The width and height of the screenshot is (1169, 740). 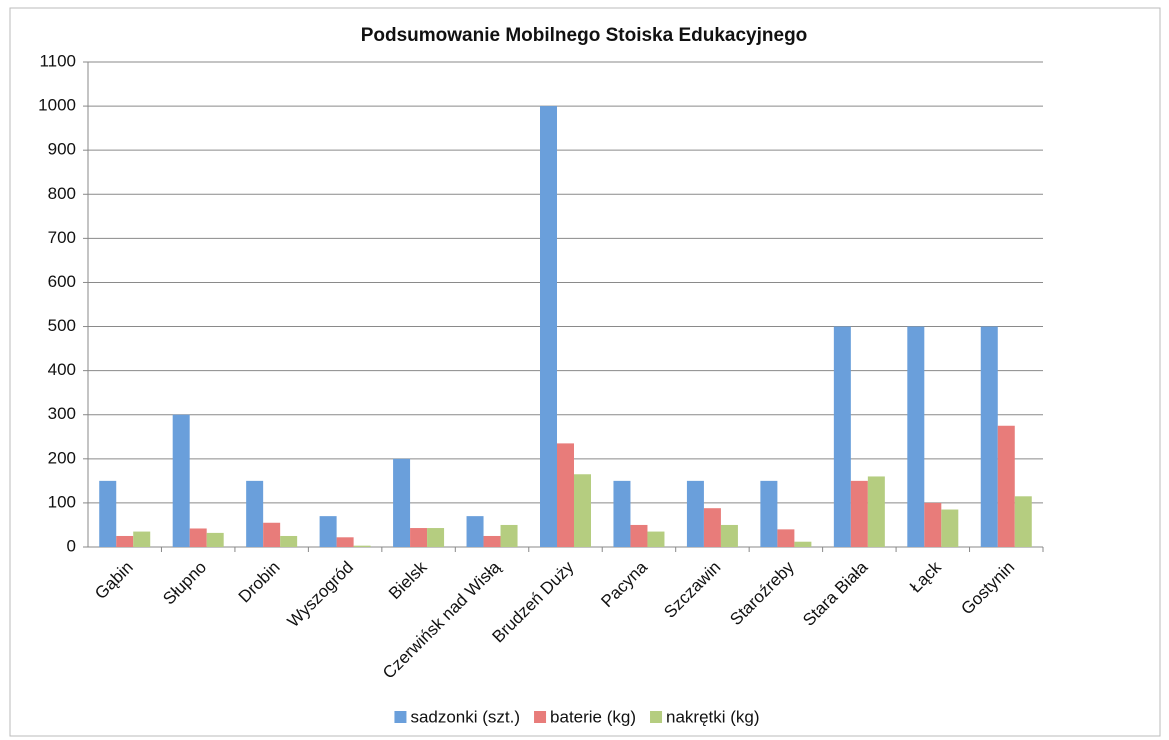 What do you see at coordinates (62, 501) in the screenshot?
I see `y-tick-label: 100` at bounding box center [62, 501].